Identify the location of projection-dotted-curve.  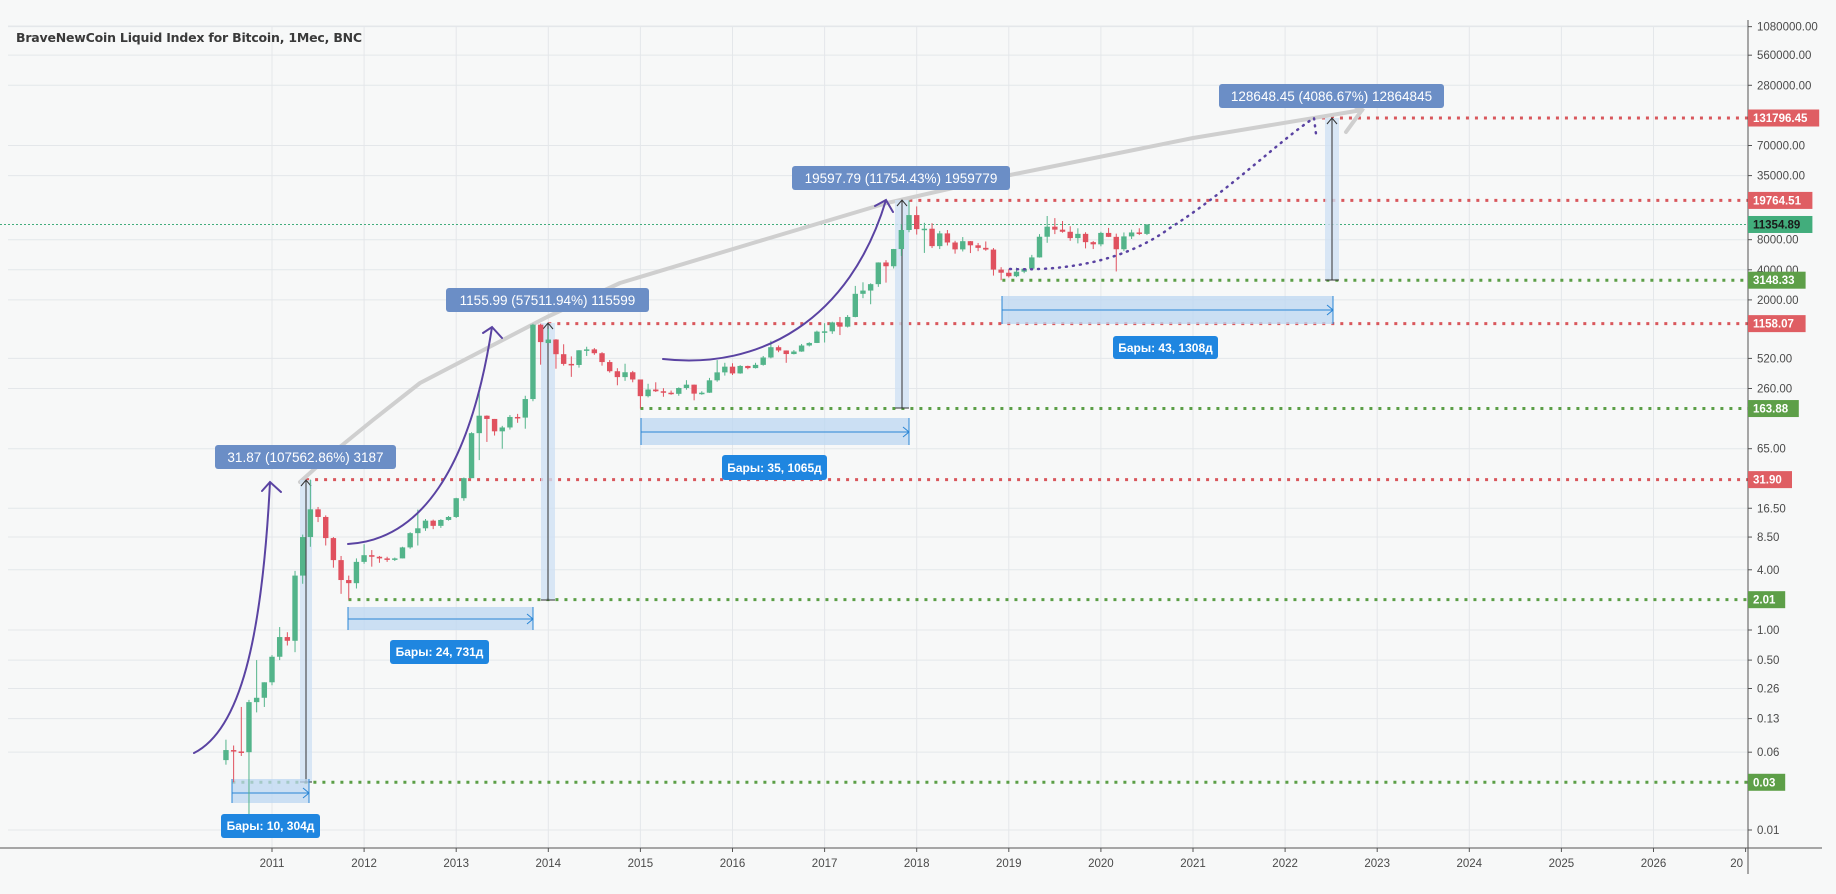
(1163, 193).